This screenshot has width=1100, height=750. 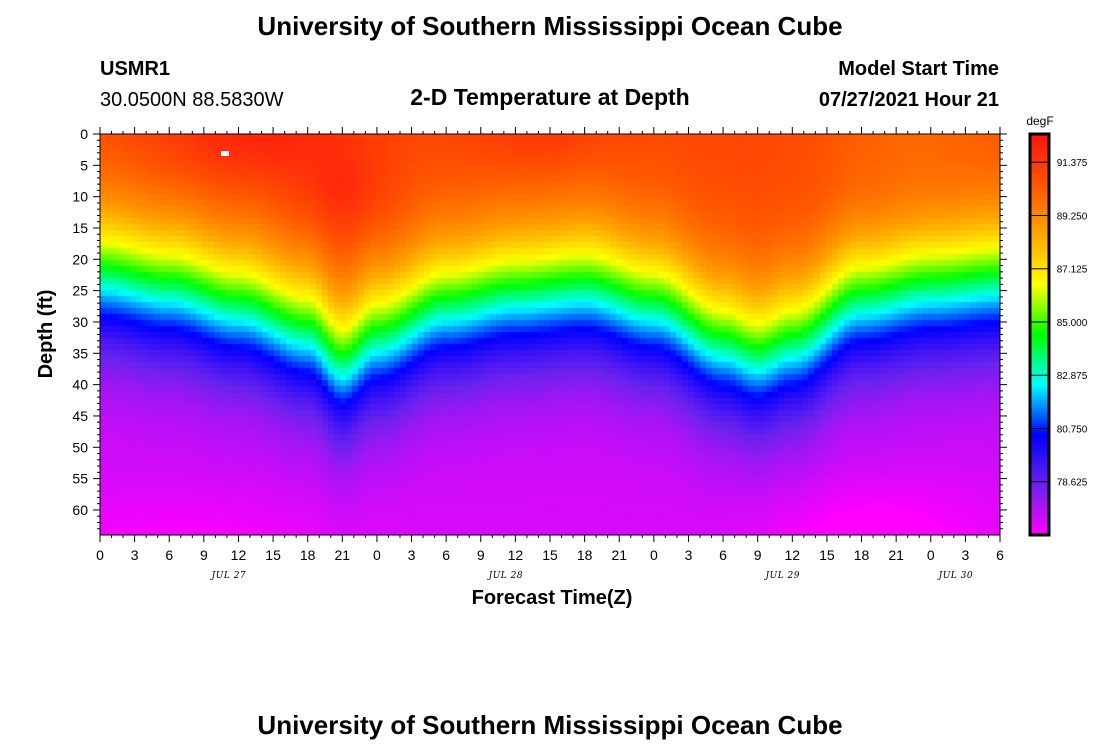 What do you see at coordinates (552, 598) in the screenshot?
I see `x-axis-label: Forecast Time(Z)` at bounding box center [552, 598].